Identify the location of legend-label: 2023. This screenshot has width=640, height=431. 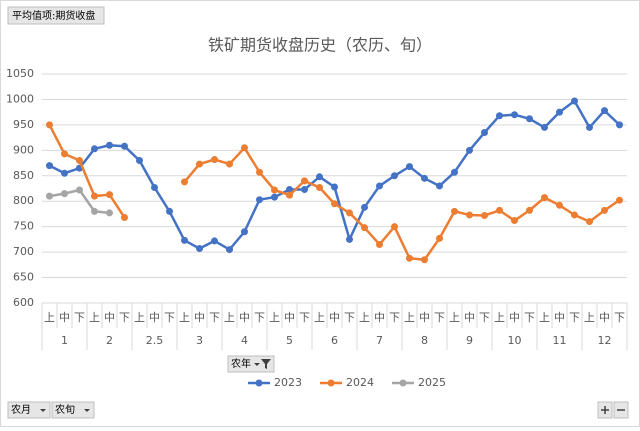
(288, 382).